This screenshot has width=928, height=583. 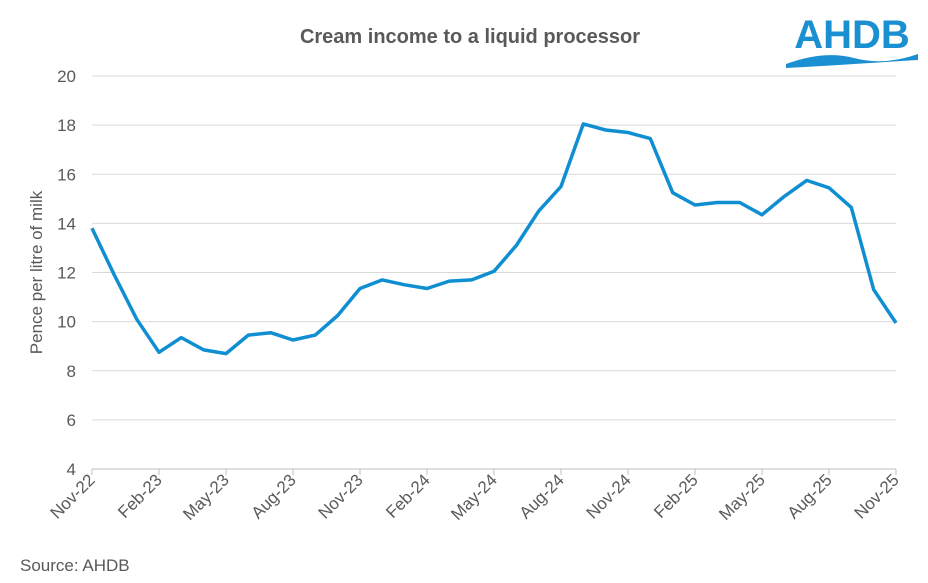 I want to click on y-tick-label: 12, so click(x=66, y=273).